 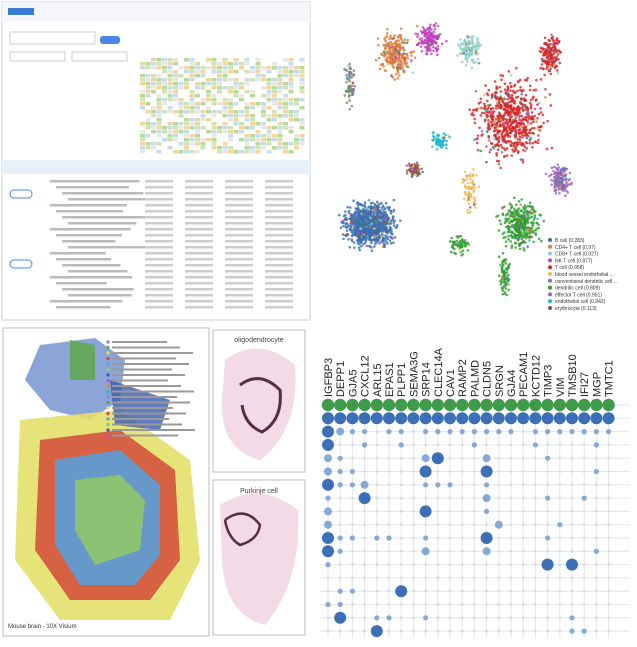 What do you see at coordinates (427, 379) in the screenshot?
I see `gene-label: SRP14` at bounding box center [427, 379].